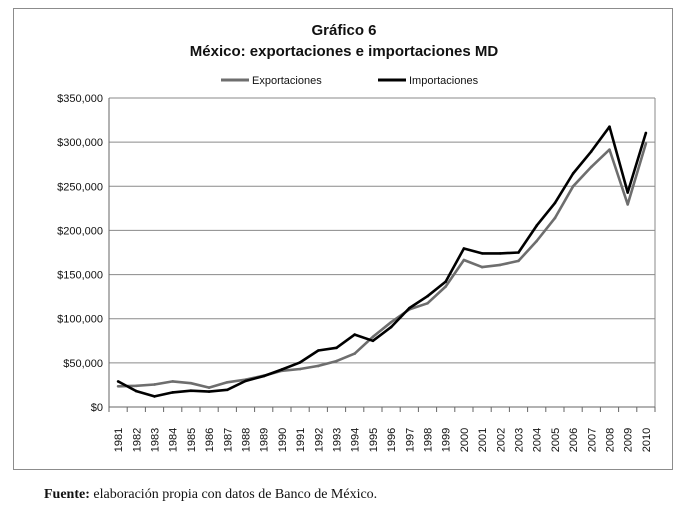  Describe the element at coordinates (97, 408) in the screenshot. I see `y-tick-label: $0` at that location.